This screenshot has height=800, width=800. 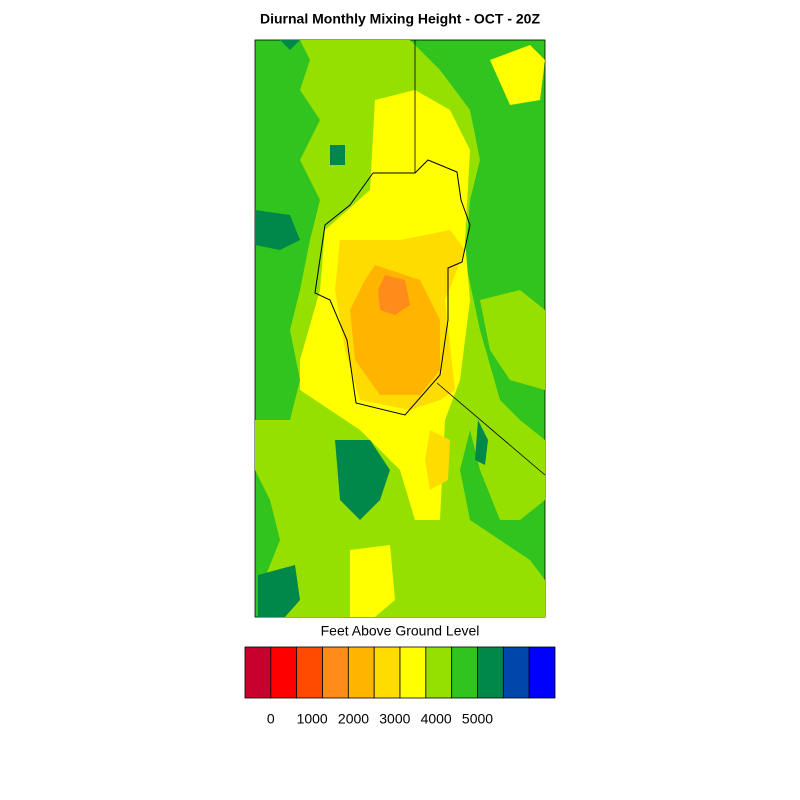 What do you see at coordinates (436, 719) in the screenshot?
I see `colorbar-tick-label: 4000` at bounding box center [436, 719].